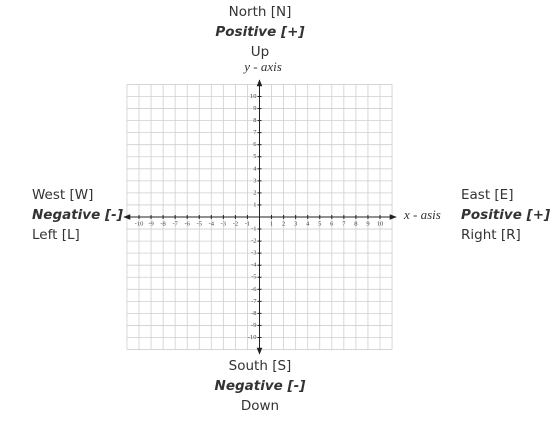 The image size is (558, 423). Describe the element at coordinates (260, 32) in the screenshot. I see `north-sign: Positive [+]` at that location.